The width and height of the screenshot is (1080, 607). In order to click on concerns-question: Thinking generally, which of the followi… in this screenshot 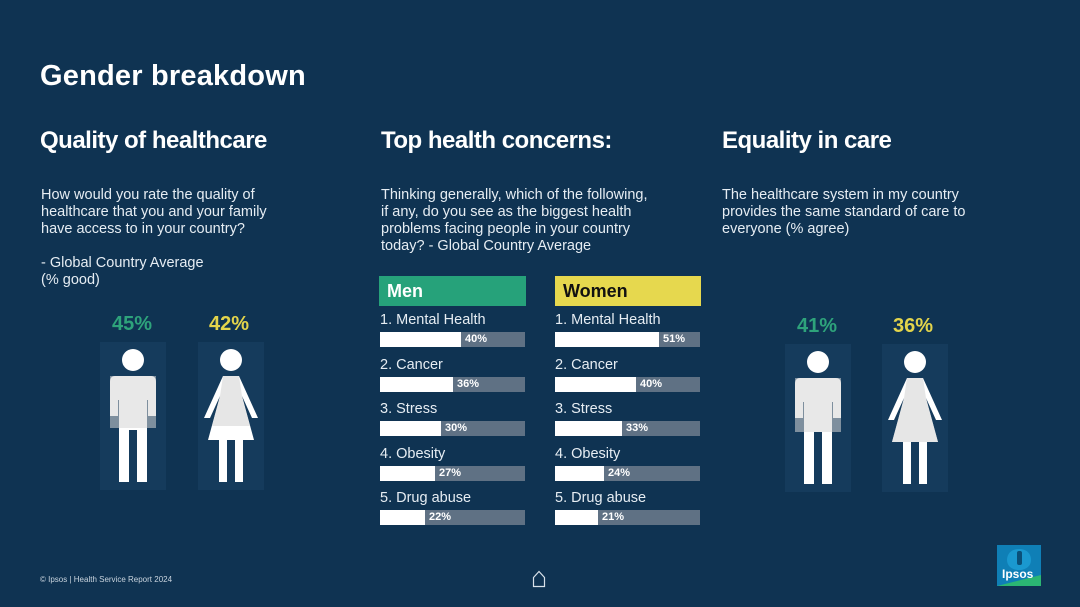, I will do `click(514, 221)`.